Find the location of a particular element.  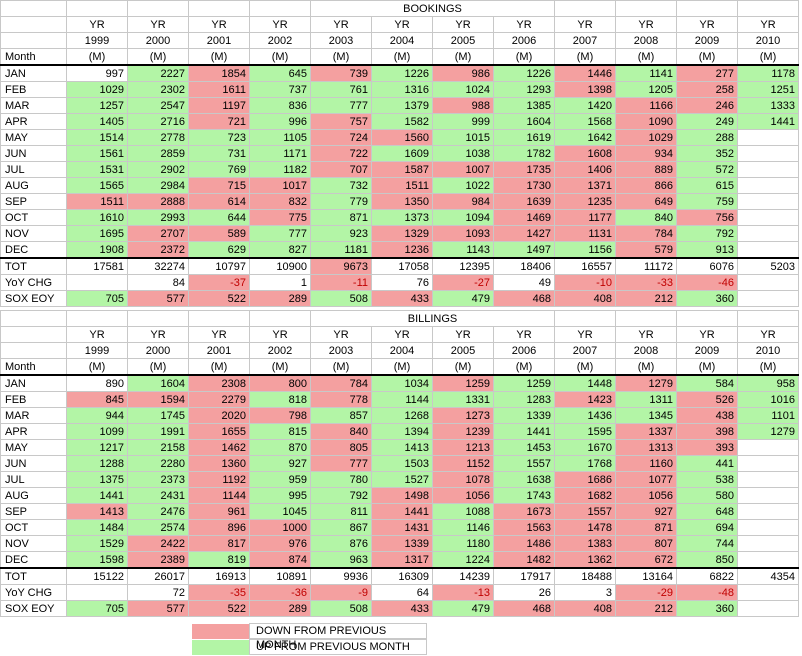

month-label: FEB is located at coordinates (33, 399).